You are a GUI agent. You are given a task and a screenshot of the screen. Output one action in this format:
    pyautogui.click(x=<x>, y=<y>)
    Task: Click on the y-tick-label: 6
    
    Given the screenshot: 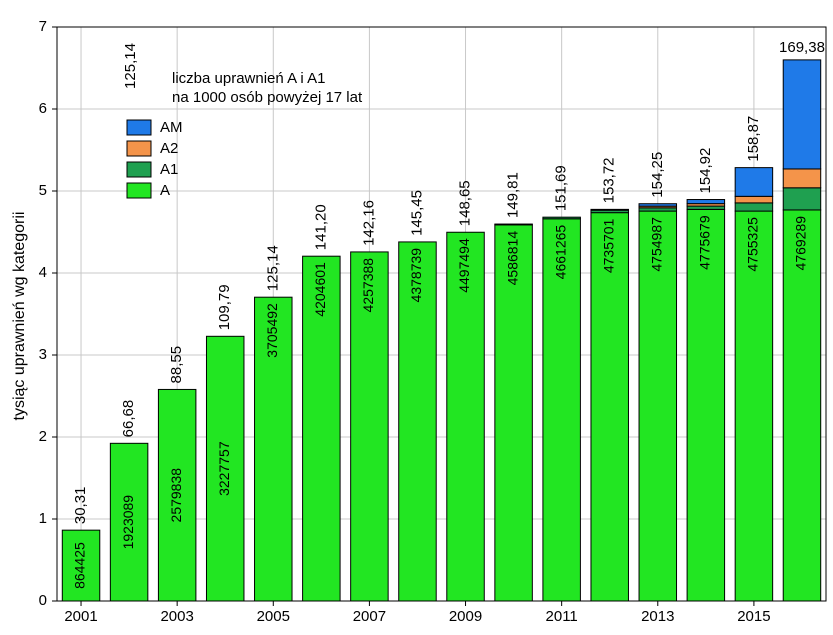 What is the action you would take?
    pyautogui.click(x=43, y=108)
    